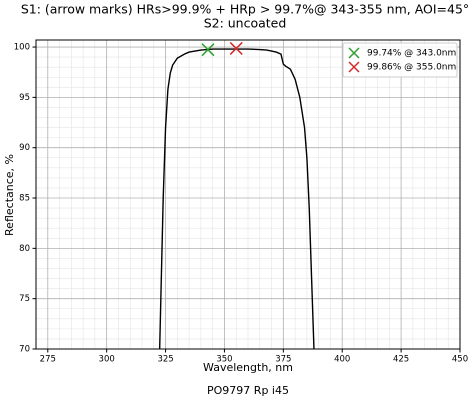 The image size is (473, 400). I want to click on x-tick-label: 350, so click(224, 360).